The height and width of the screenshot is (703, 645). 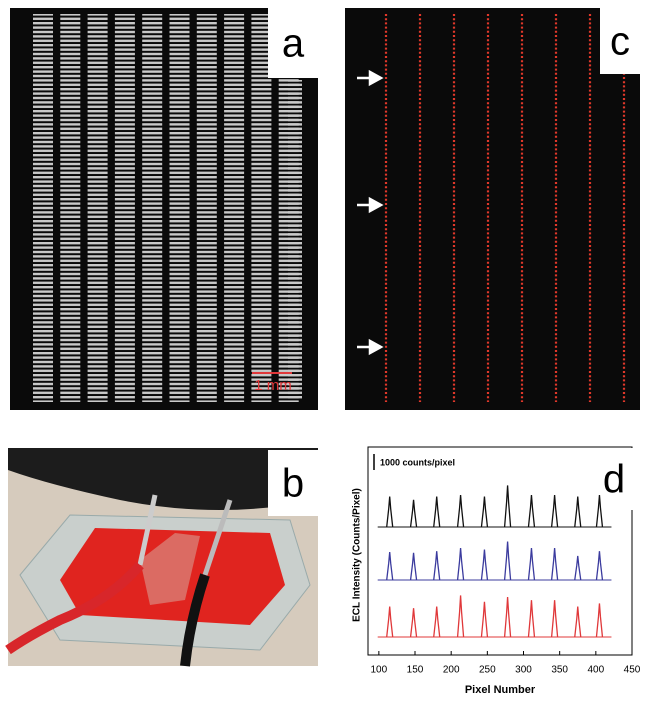 What do you see at coordinates (500, 551) in the screenshot?
I see `plot-frame` at bounding box center [500, 551].